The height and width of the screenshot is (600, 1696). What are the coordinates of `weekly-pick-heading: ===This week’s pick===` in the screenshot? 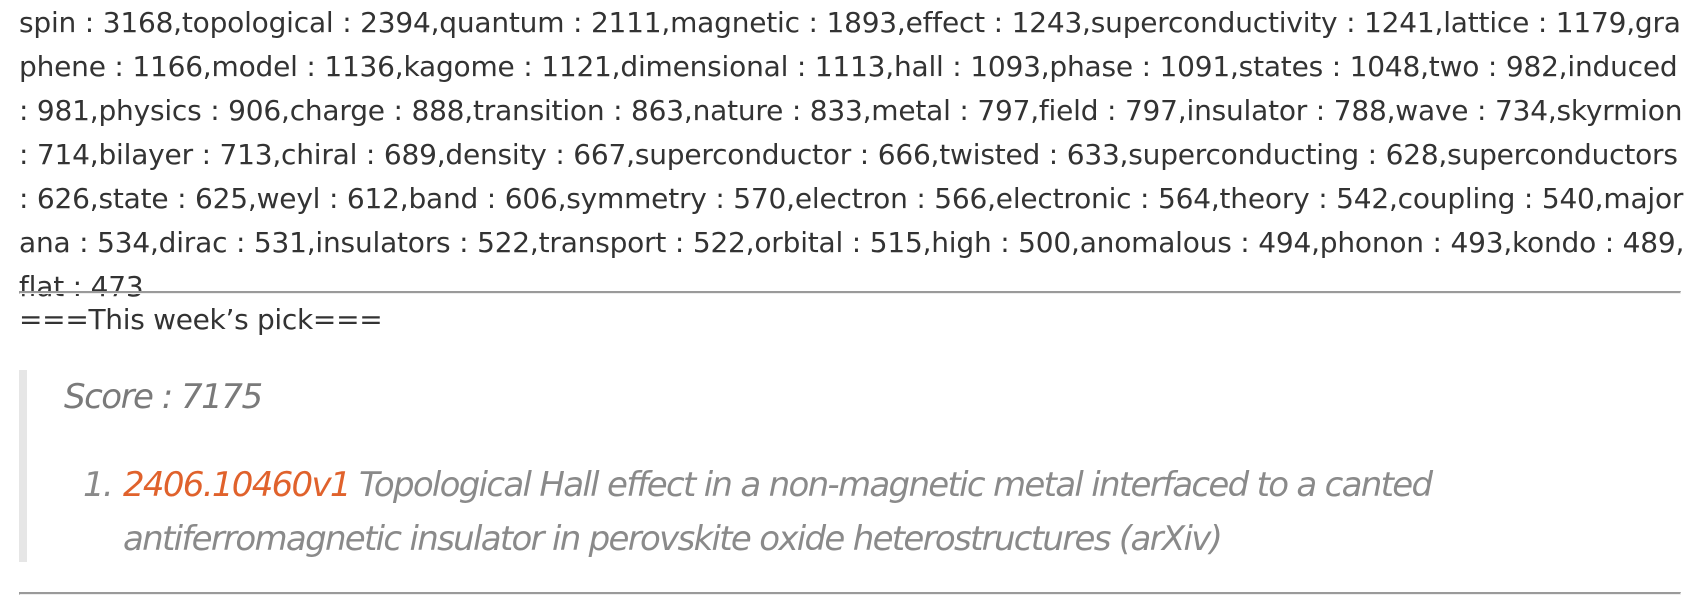 It's located at (201, 319).